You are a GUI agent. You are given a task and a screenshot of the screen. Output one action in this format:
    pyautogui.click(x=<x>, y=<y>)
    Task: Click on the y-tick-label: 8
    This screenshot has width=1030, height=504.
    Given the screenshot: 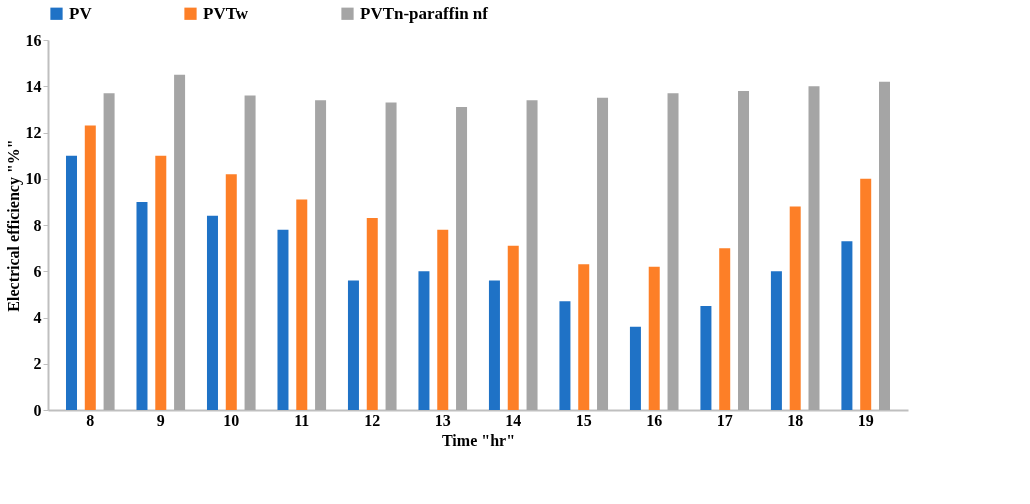 What is the action you would take?
    pyautogui.click(x=37, y=225)
    